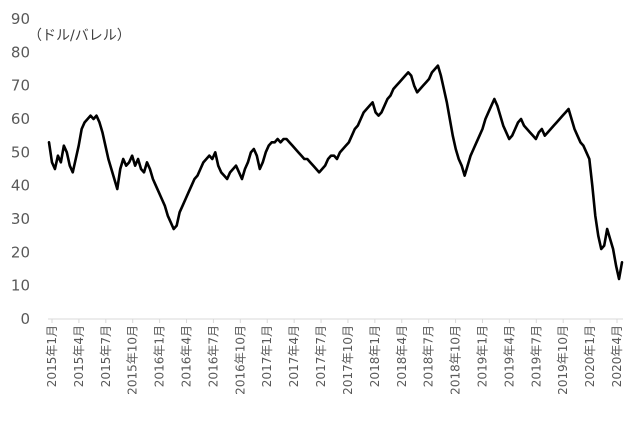 The width and height of the screenshot is (640, 421). What do you see at coordinates (267, 356) in the screenshot?
I see `x-tick-label: 2017年1月` at bounding box center [267, 356].